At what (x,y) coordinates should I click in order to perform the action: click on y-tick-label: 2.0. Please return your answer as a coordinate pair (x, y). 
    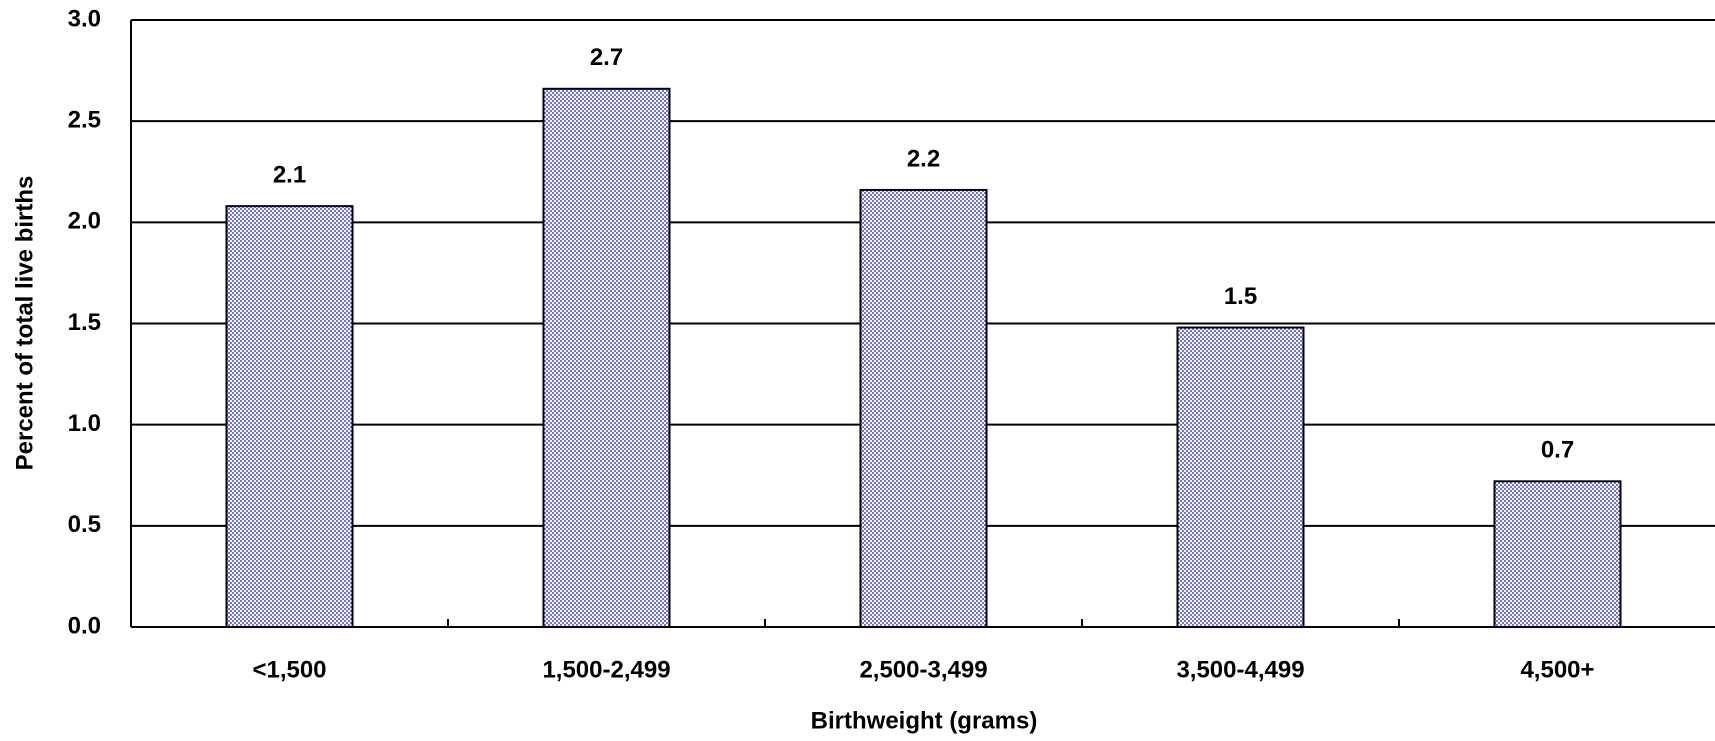
    Looking at the image, I should click on (84, 221).